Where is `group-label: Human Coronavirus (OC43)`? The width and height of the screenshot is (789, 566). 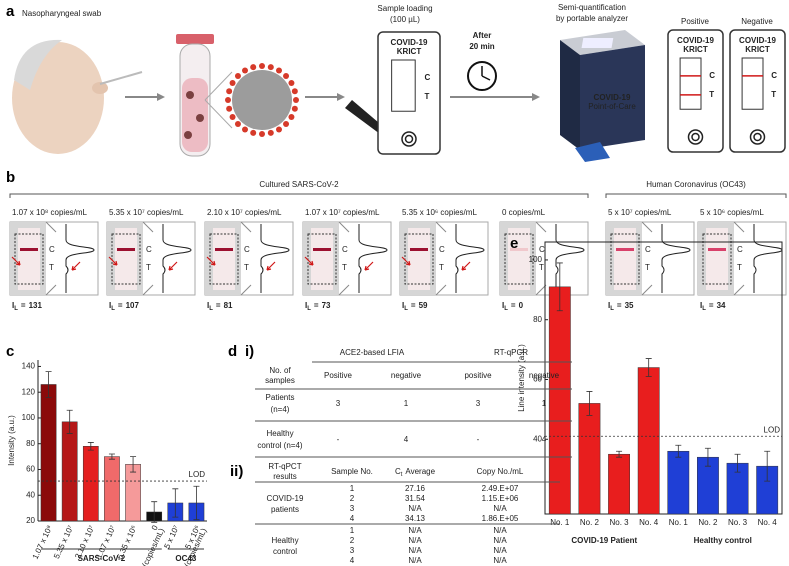
group-label: Human Coronavirus (OC43) is located at coordinates (696, 184).